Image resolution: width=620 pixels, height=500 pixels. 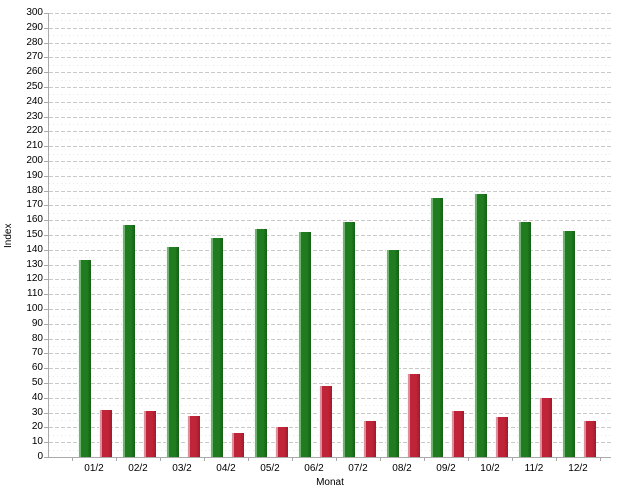 What do you see at coordinates (34, 160) in the screenshot?
I see `y-tick-label: 200` at bounding box center [34, 160].